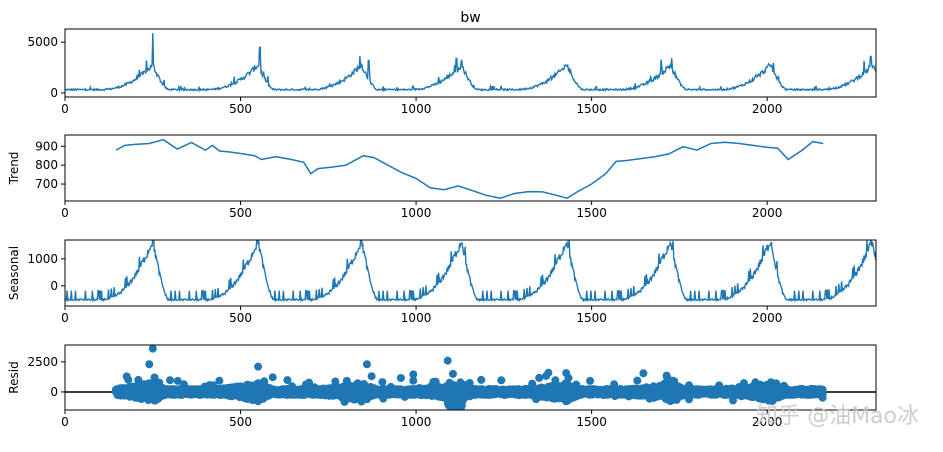 The image size is (943, 452). What do you see at coordinates (14, 273) in the screenshot?
I see `y-axis-label: Seasonal` at bounding box center [14, 273].